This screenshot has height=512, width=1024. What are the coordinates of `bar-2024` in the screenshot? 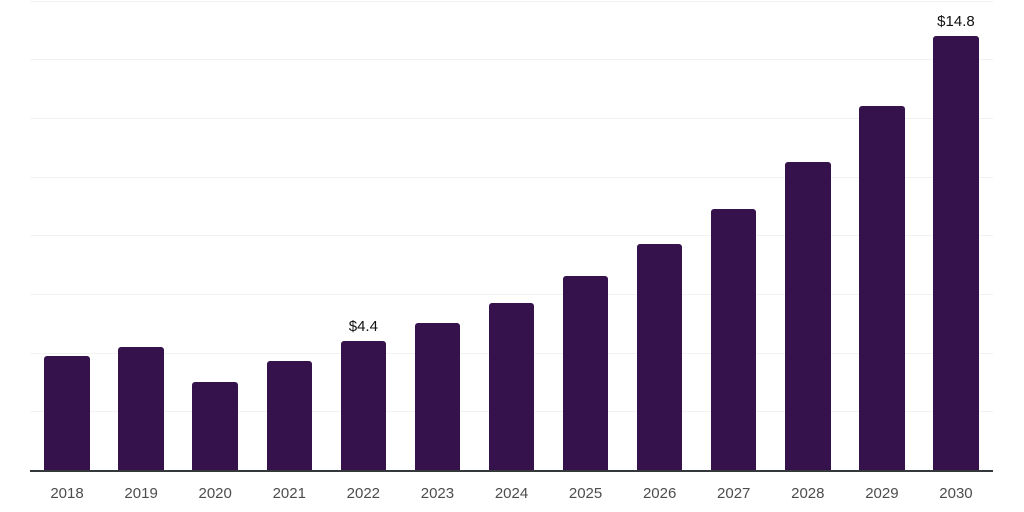 It's located at (511, 386).